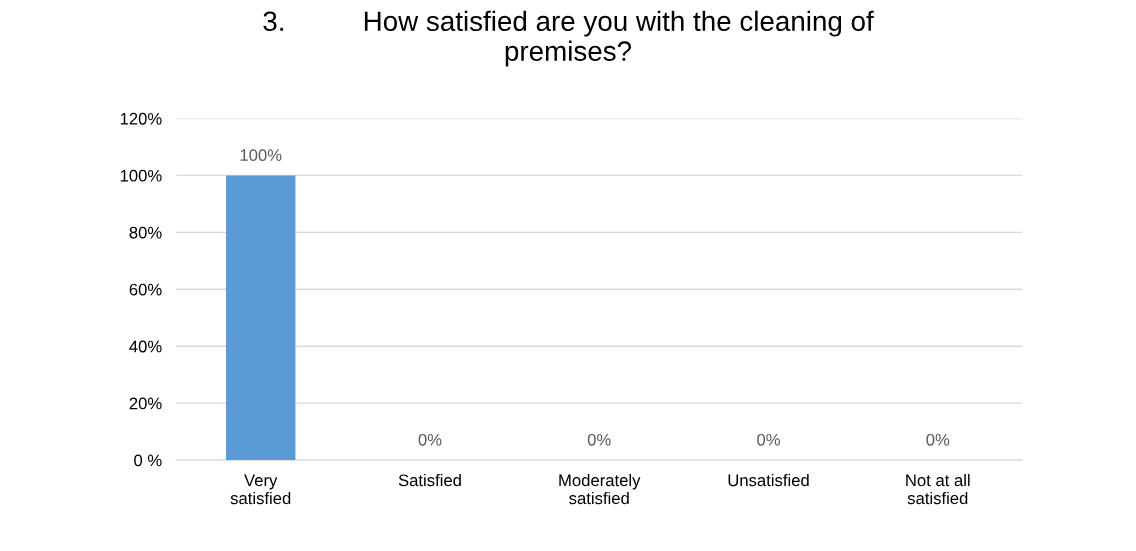 The height and width of the screenshot is (551, 1136). Describe the element at coordinates (261, 155) in the screenshot. I see `data-label: 100%` at that location.